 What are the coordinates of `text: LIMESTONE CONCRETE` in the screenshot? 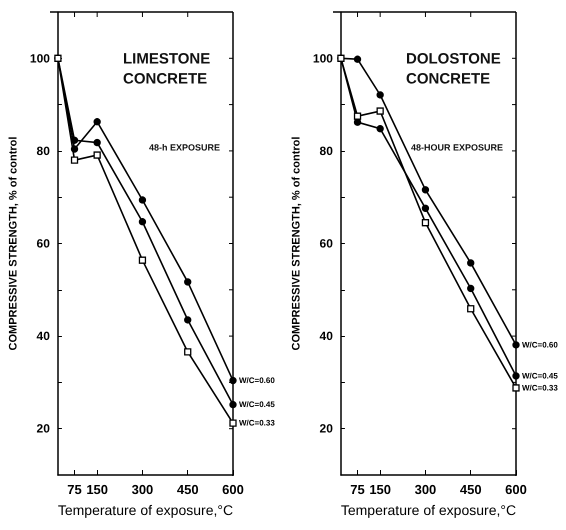 It's located at (168, 69).